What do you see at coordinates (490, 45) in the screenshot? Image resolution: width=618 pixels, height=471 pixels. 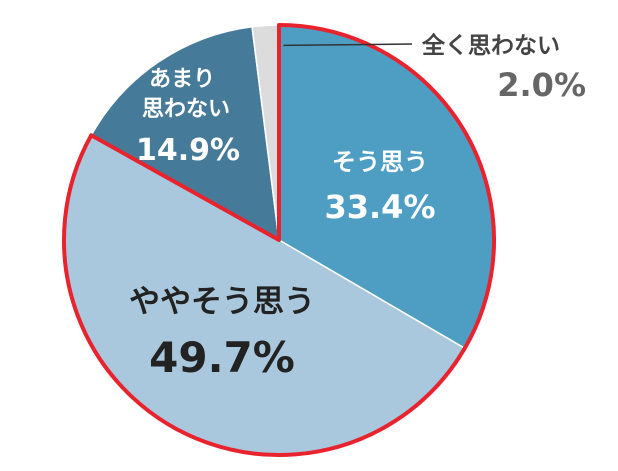 I see `slice-label-mattaku-omowanai: 全く思わない` at bounding box center [490, 45].